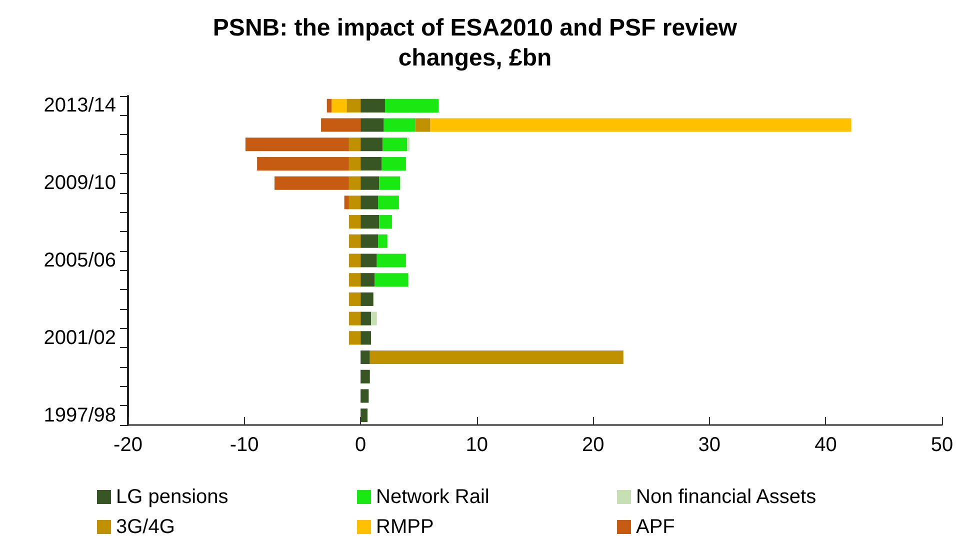 The width and height of the screenshot is (961, 555). What do you see at coordinates (942, 445) in the screenshot?
I see `x-tick-label: 50` at bounding box center [942, 445].